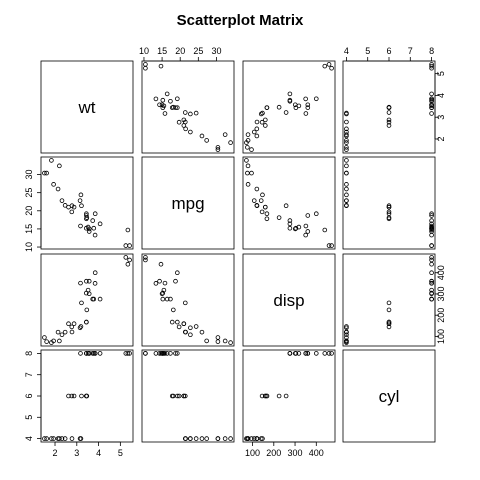 The height and width of the screenshot is (480, 480). I want to click on panel-mpg-disp, so click(289, 203).